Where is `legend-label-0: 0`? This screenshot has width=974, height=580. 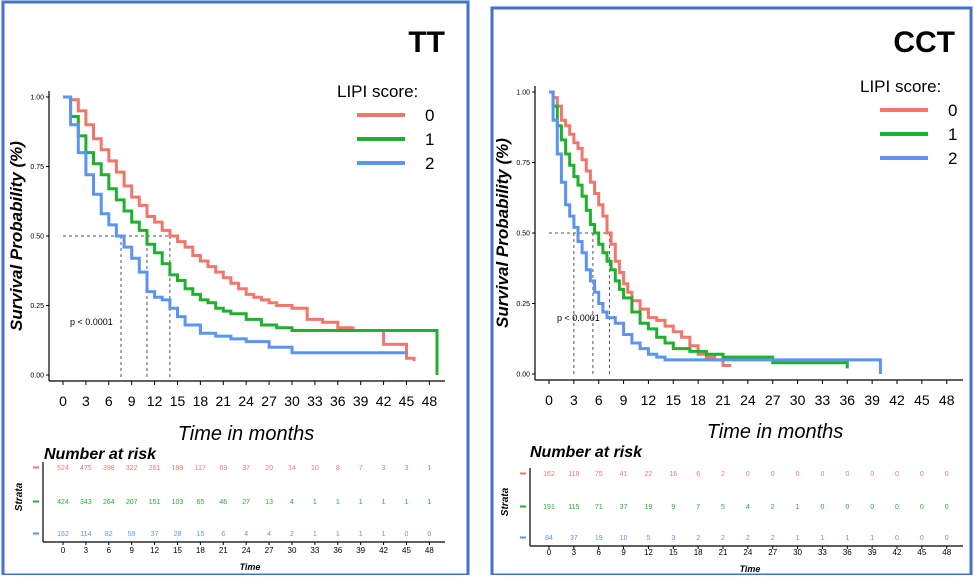
legend-label-0: 0 is located at coordinates (429, 115).